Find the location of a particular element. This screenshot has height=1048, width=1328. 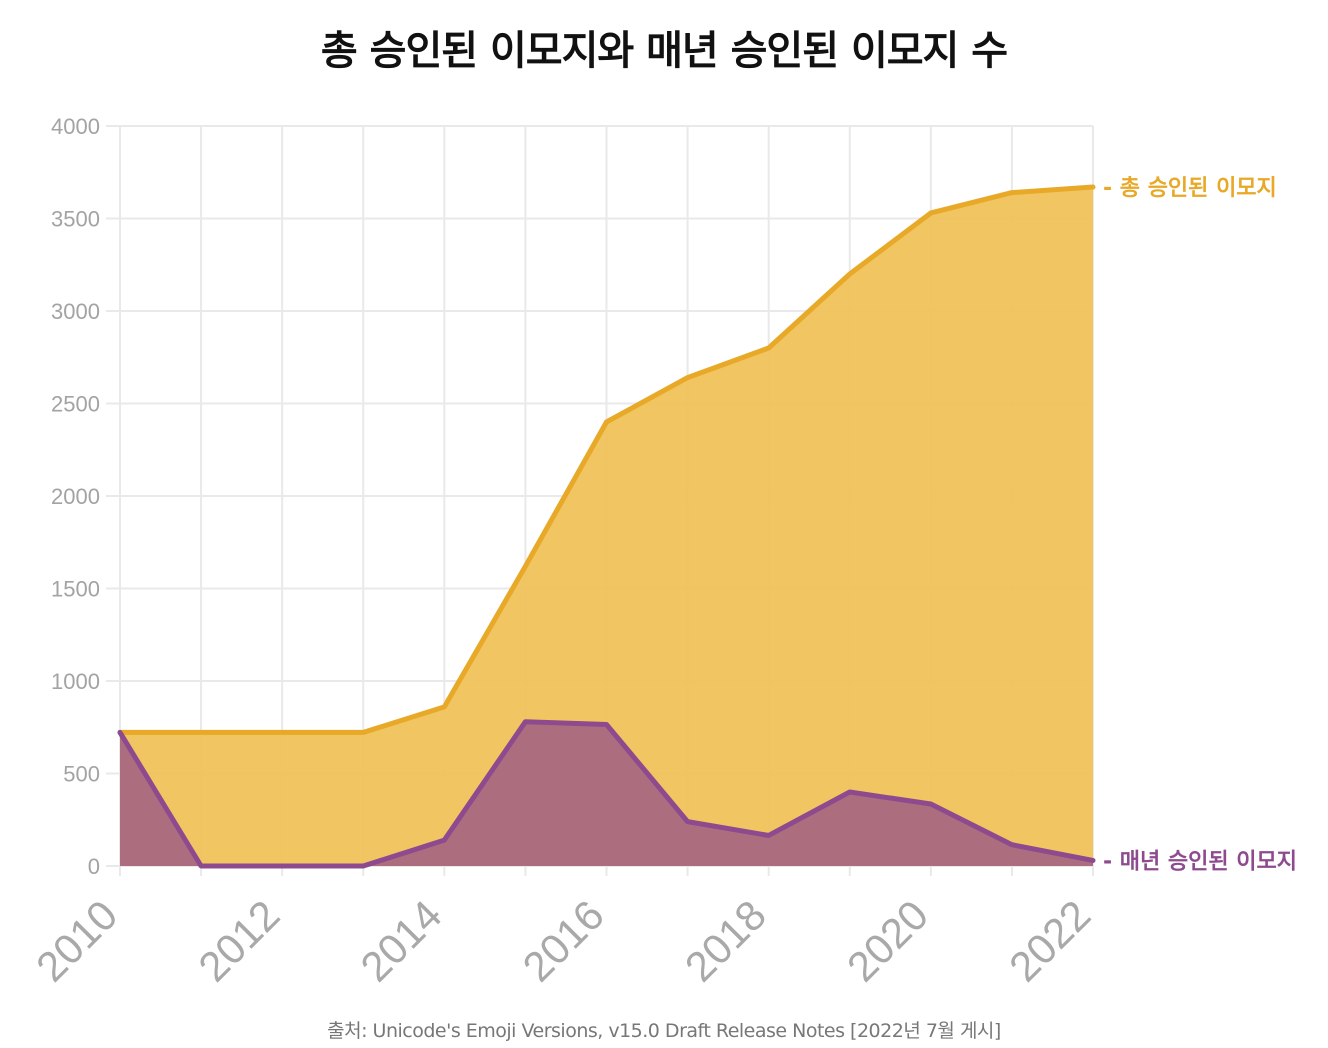

x-tick-label: 2018 is located at coordinates (725, 940).